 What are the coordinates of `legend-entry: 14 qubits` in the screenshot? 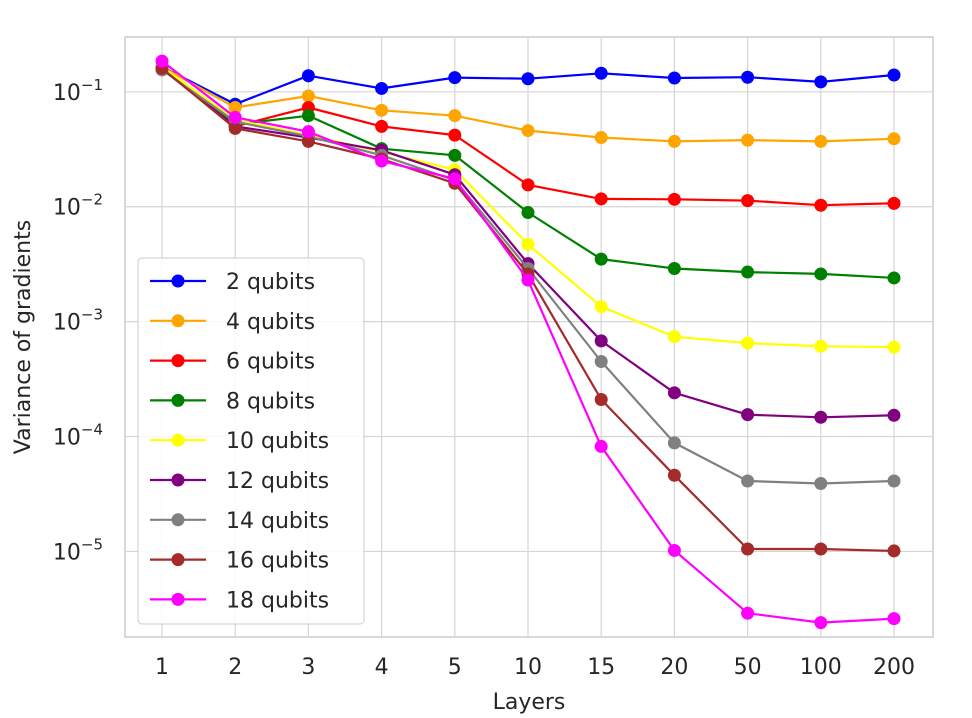 It's located at (239, 521).